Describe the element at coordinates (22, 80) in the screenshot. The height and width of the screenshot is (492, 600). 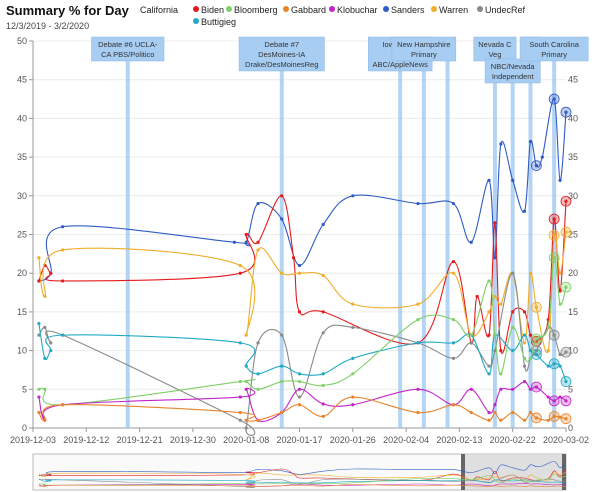
I see `y-tick-label-left: 45` at that location.